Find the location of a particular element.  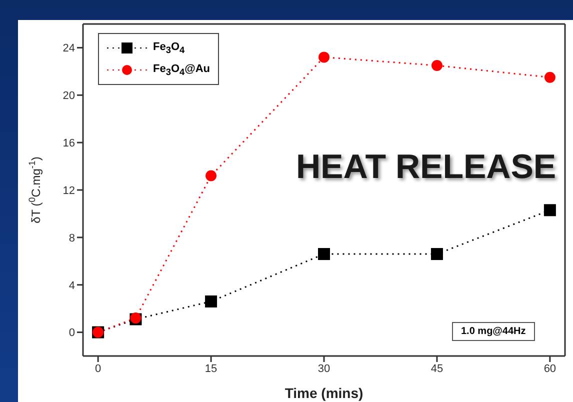

x-tick-label: 15 is located at coordinates (211, 368).